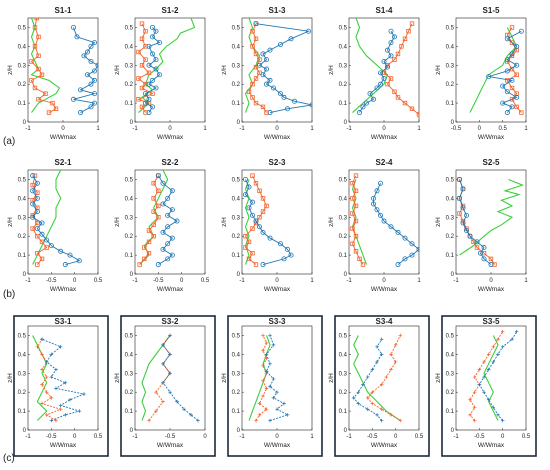 The height and width of the screenshot is (470, 550). What do you see at coordinates (129, 218) in the screenshot?
I see `y-tick-label: 0.3` at bounding box center [129, 218].